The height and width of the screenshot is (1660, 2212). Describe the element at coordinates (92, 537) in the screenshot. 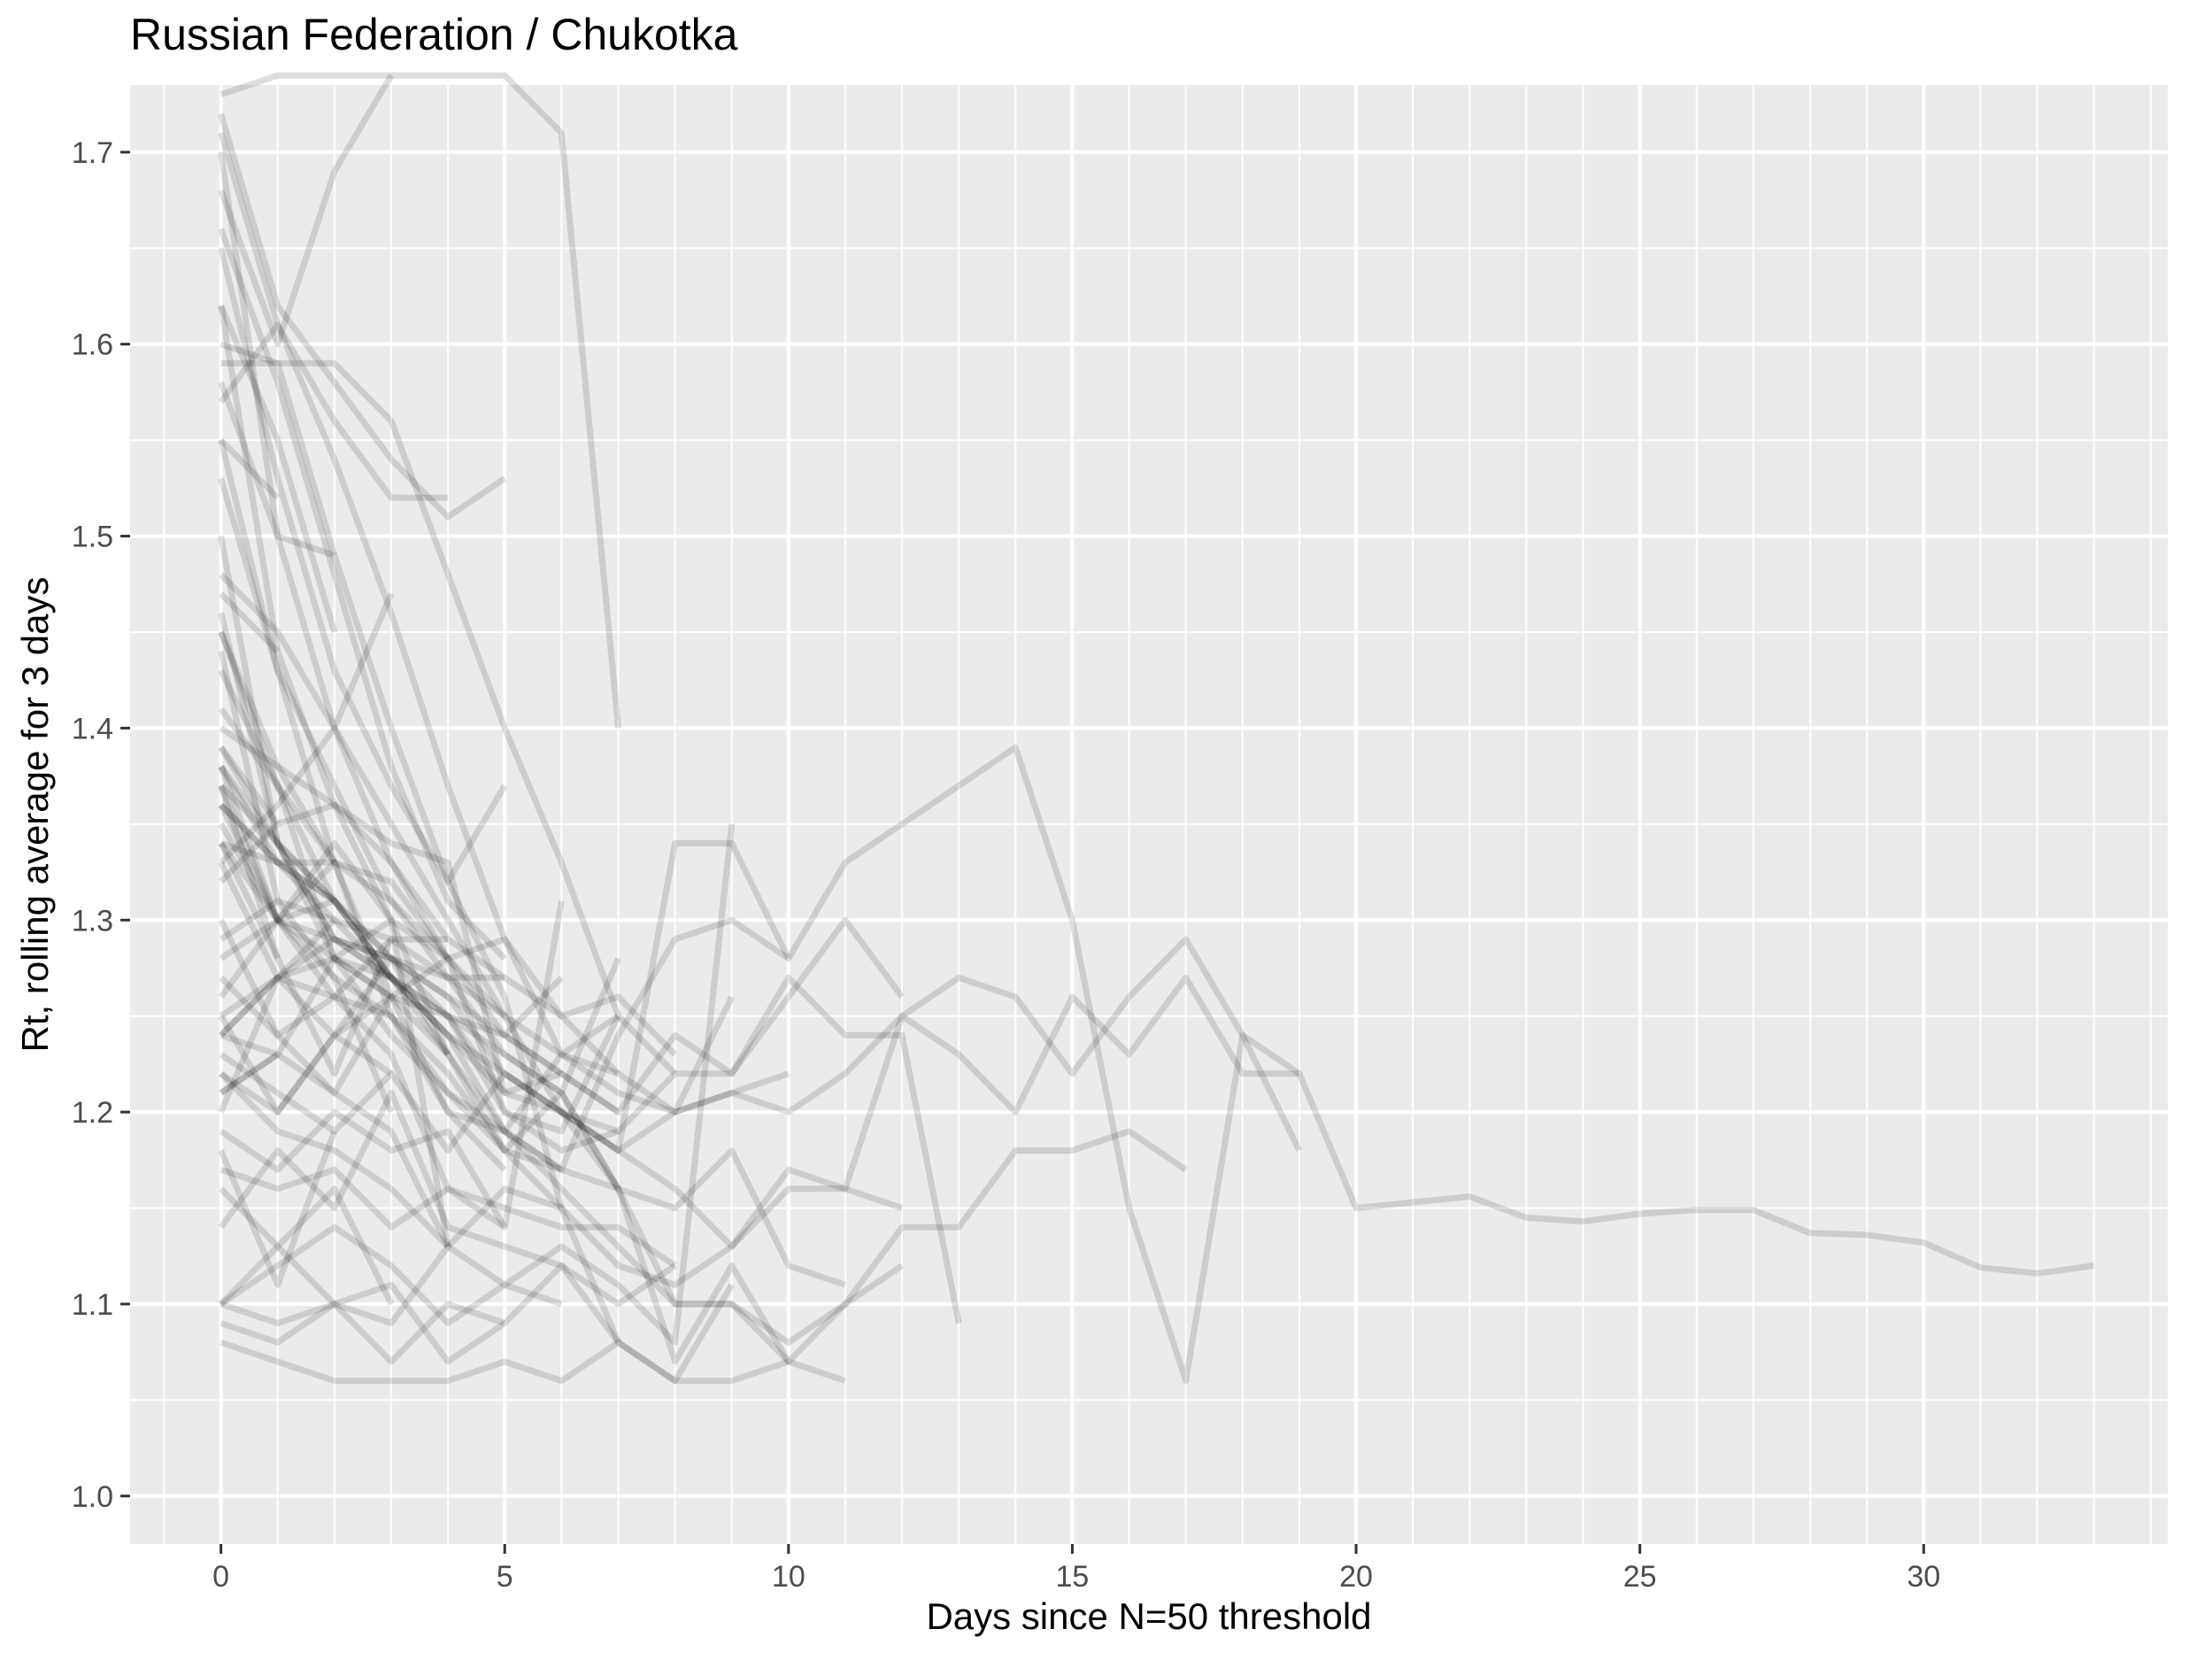

I see `y-tick-label: 1.5` at that location.